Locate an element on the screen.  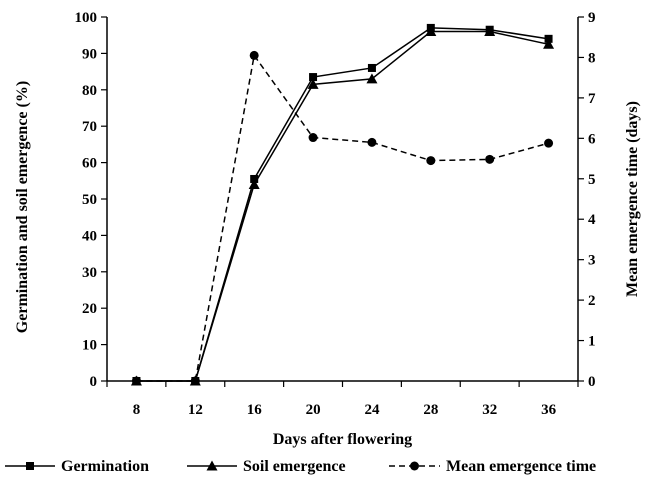
y-tick-label: 20 is located at coordinates (89, 309).